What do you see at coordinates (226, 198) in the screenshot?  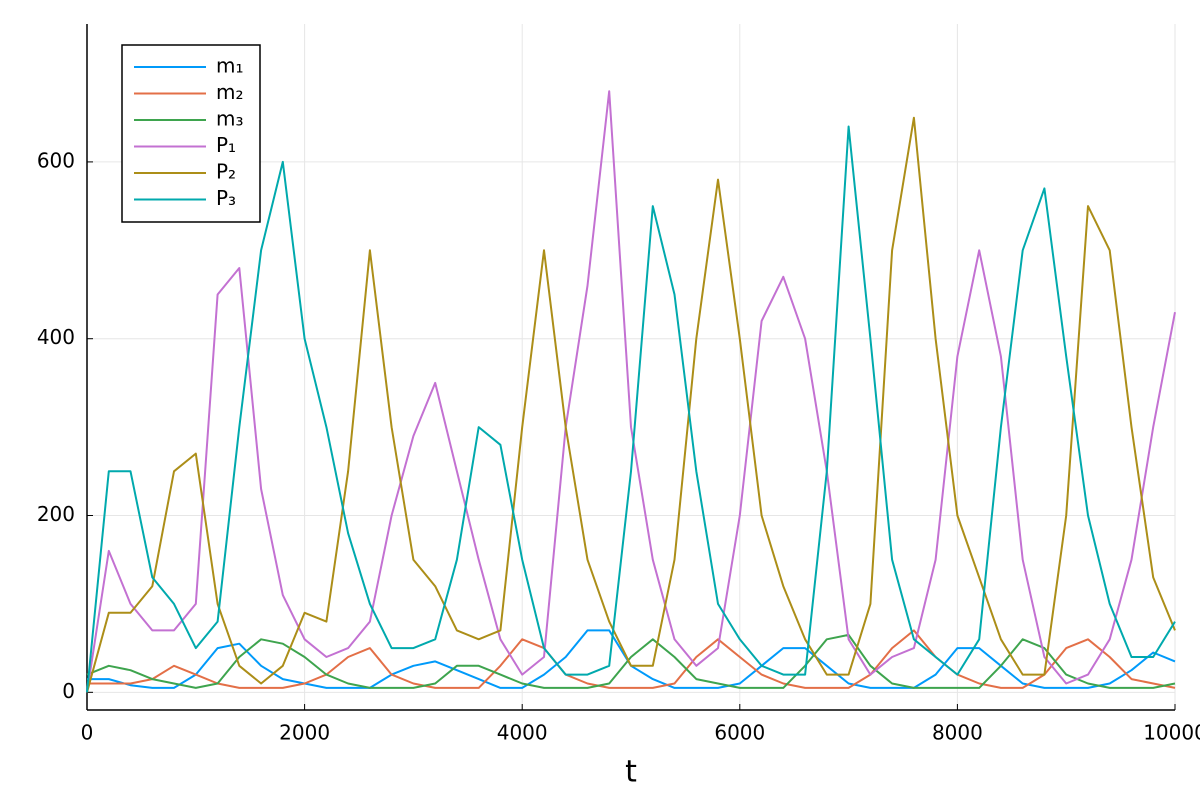 I see `legend-label: P₃` at bounding box center [226, 198].